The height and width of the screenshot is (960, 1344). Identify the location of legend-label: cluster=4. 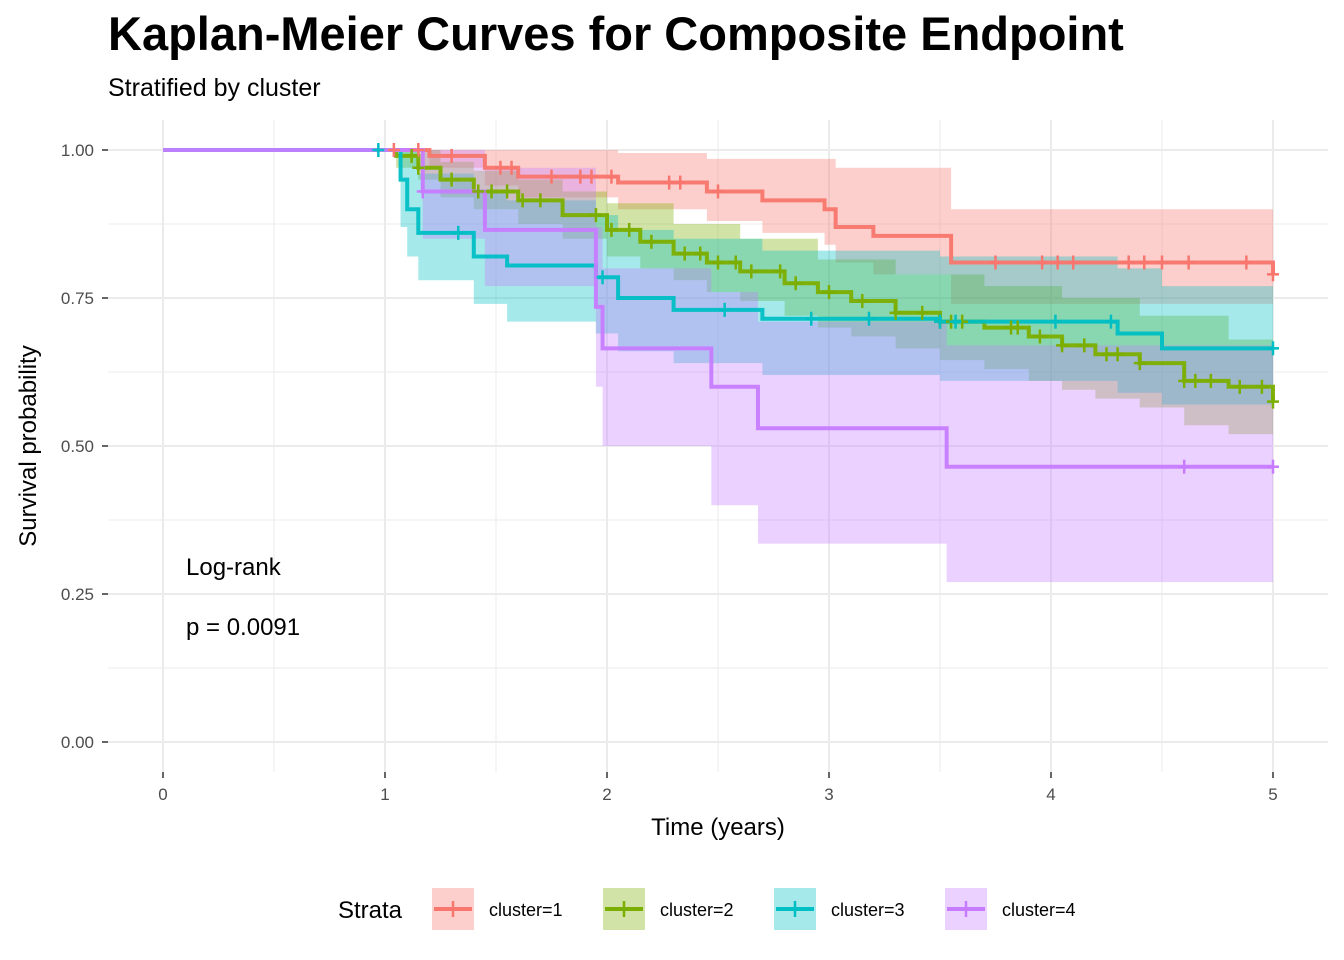
(1039, 910).